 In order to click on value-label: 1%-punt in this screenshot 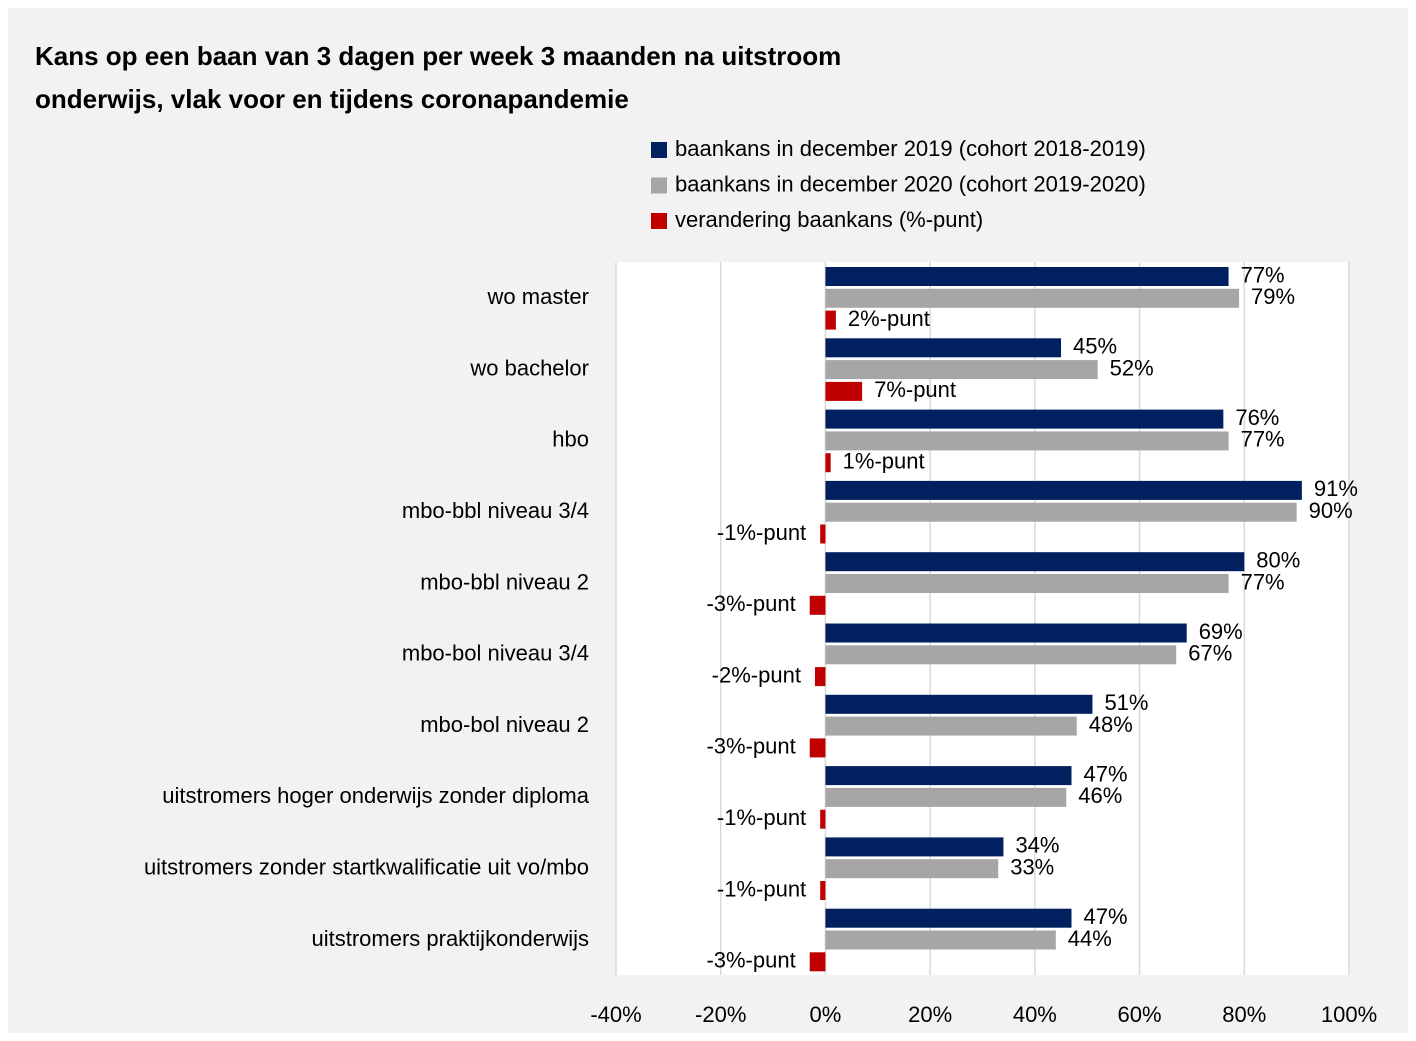, I will do `click(884, 461)`.